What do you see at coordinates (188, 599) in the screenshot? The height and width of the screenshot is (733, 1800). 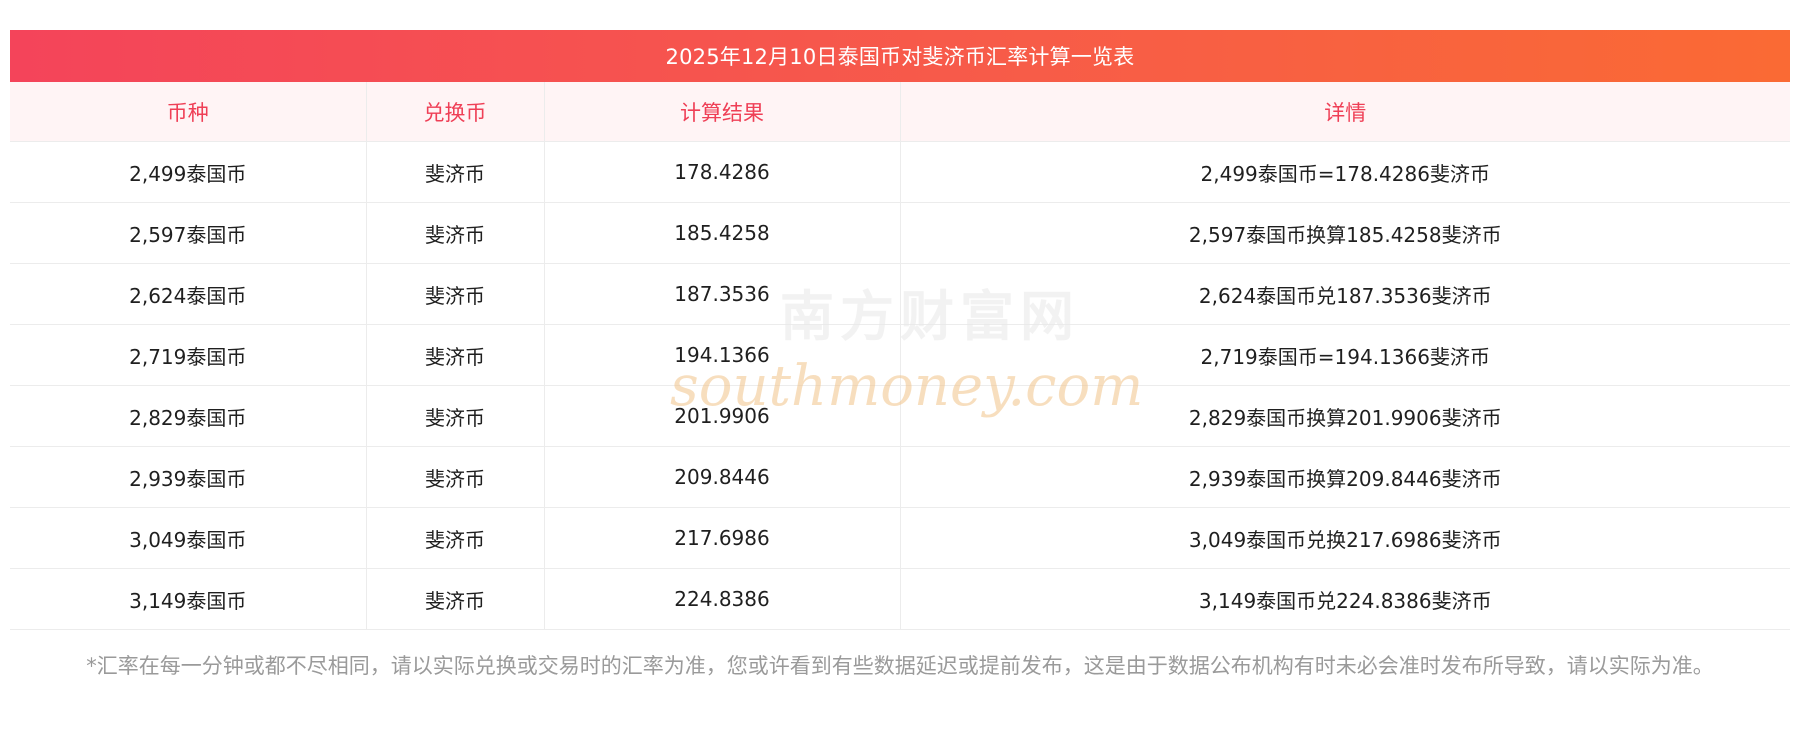 I see `cell-currency: 3,149泰国币` at bounding box center [188, 599].